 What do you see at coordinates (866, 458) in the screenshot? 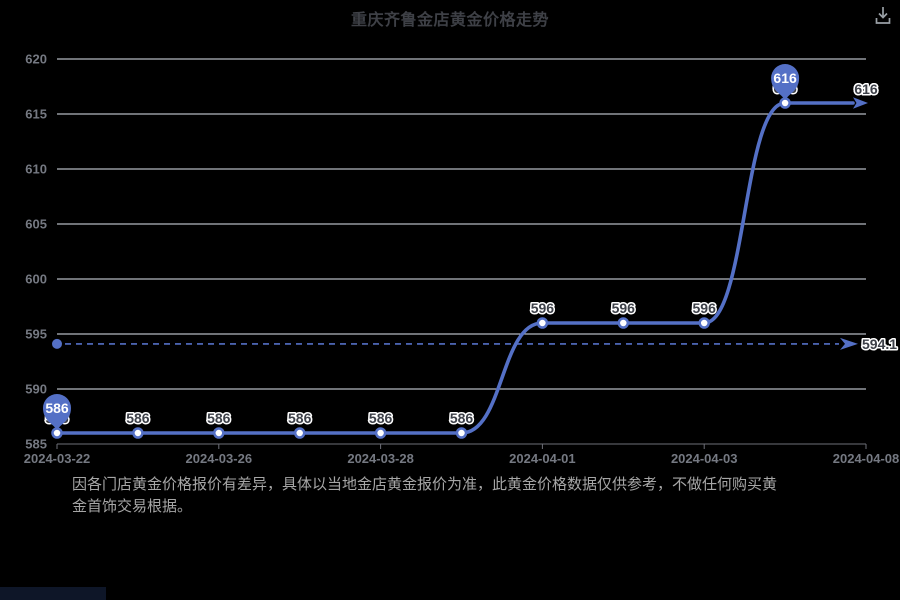
I see `svg-text: 2024-04-08` at bounding box center [866, 458].